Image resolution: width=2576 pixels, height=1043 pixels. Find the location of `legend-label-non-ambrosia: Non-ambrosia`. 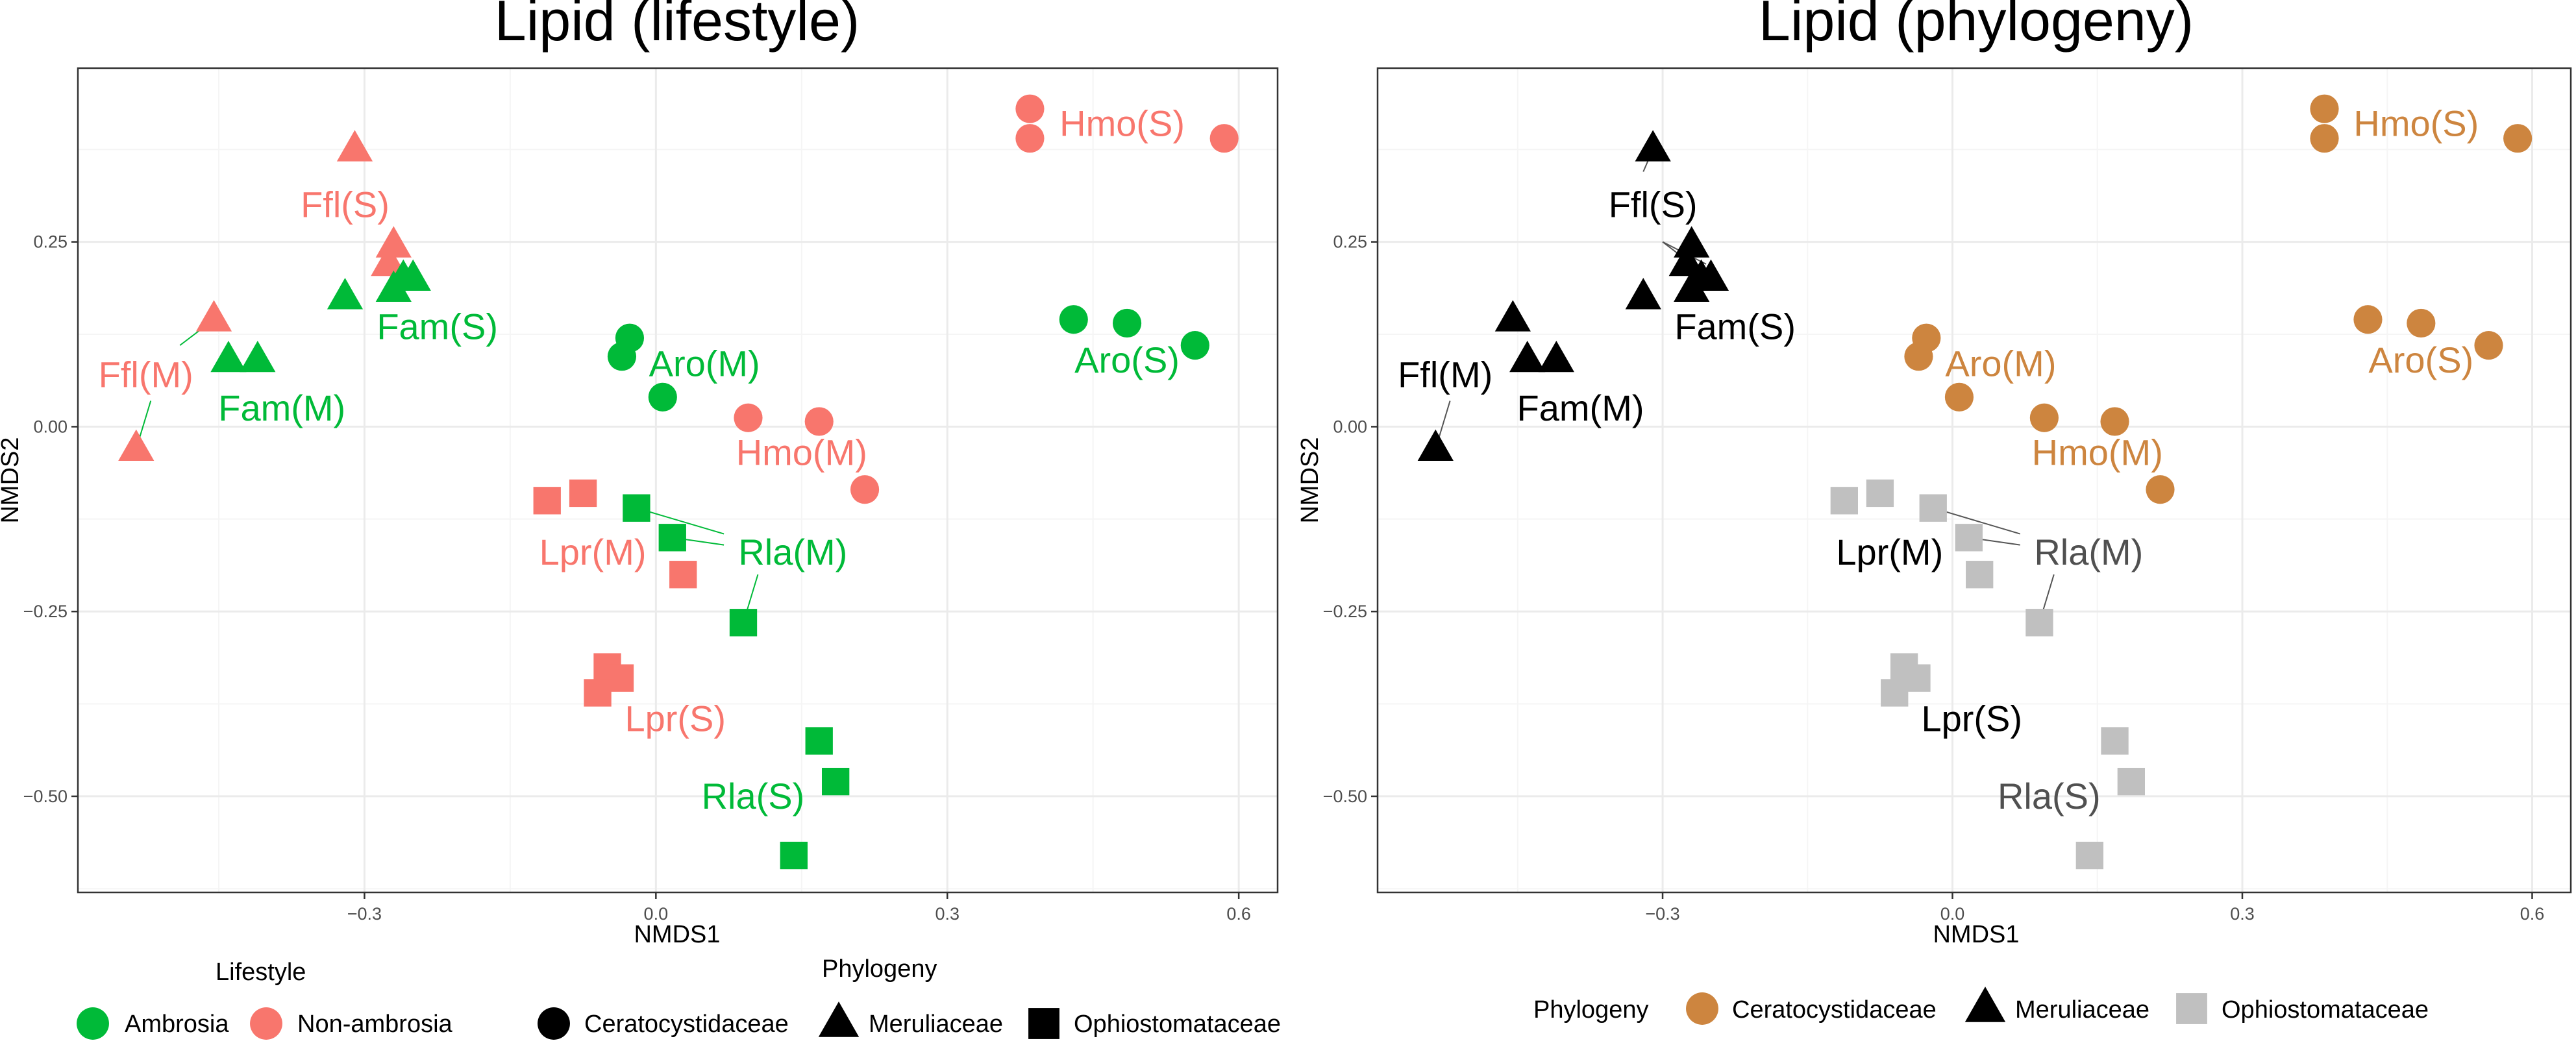

legend-label-non-ambrosia: Non-ambrosia is located at coordinates (375, 1024).